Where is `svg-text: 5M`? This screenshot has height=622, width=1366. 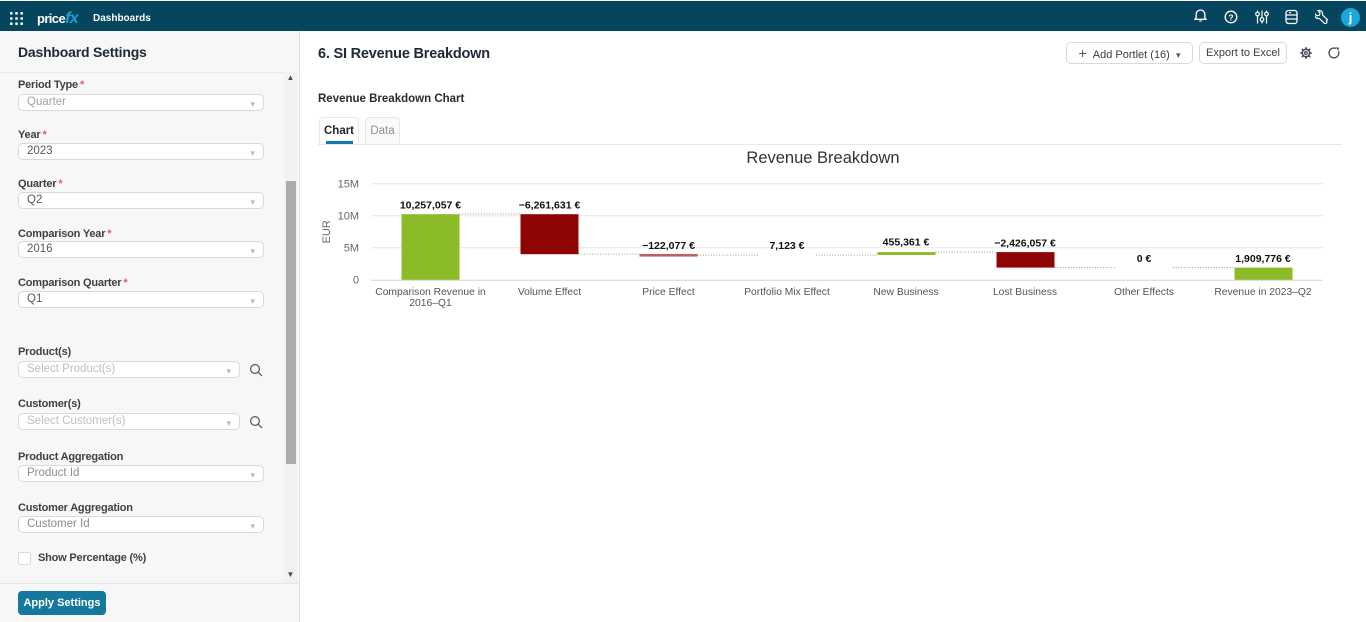
svg-text: 5M is located at coordinates (351, 249).